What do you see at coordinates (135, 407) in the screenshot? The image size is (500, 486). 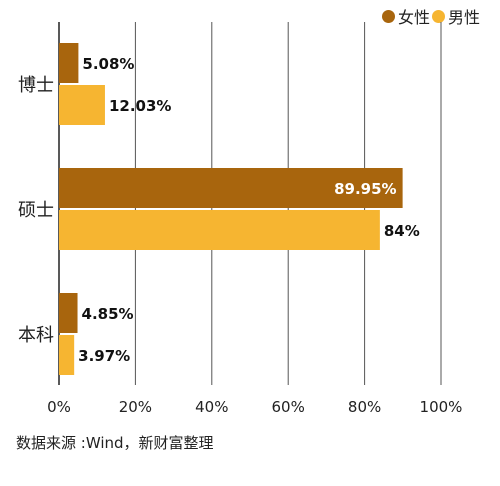 I see `x-tick-label: 20%` at bounding box center [135, 407].